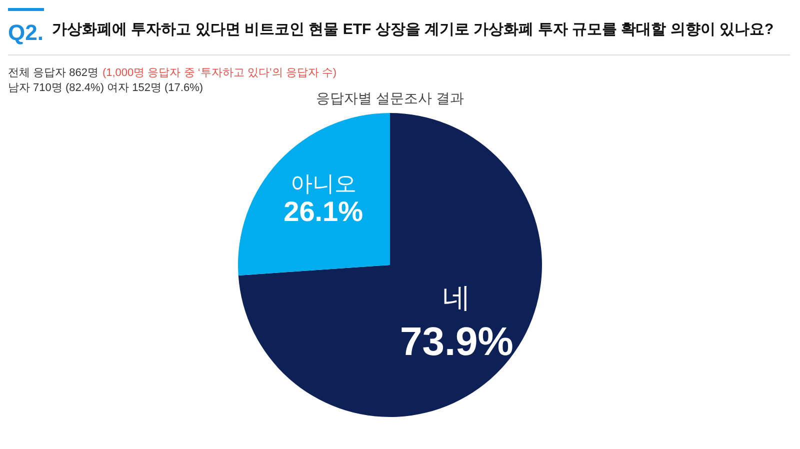  Describe the element at coordinates (323, 183) in the screenshot. I see `slice-label: 아니오` at that location.